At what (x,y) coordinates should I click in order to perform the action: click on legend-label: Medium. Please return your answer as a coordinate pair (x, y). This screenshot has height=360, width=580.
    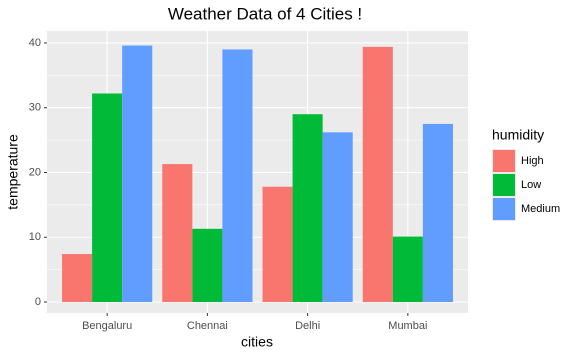
    Looking at the image, I should click on (540, 209).